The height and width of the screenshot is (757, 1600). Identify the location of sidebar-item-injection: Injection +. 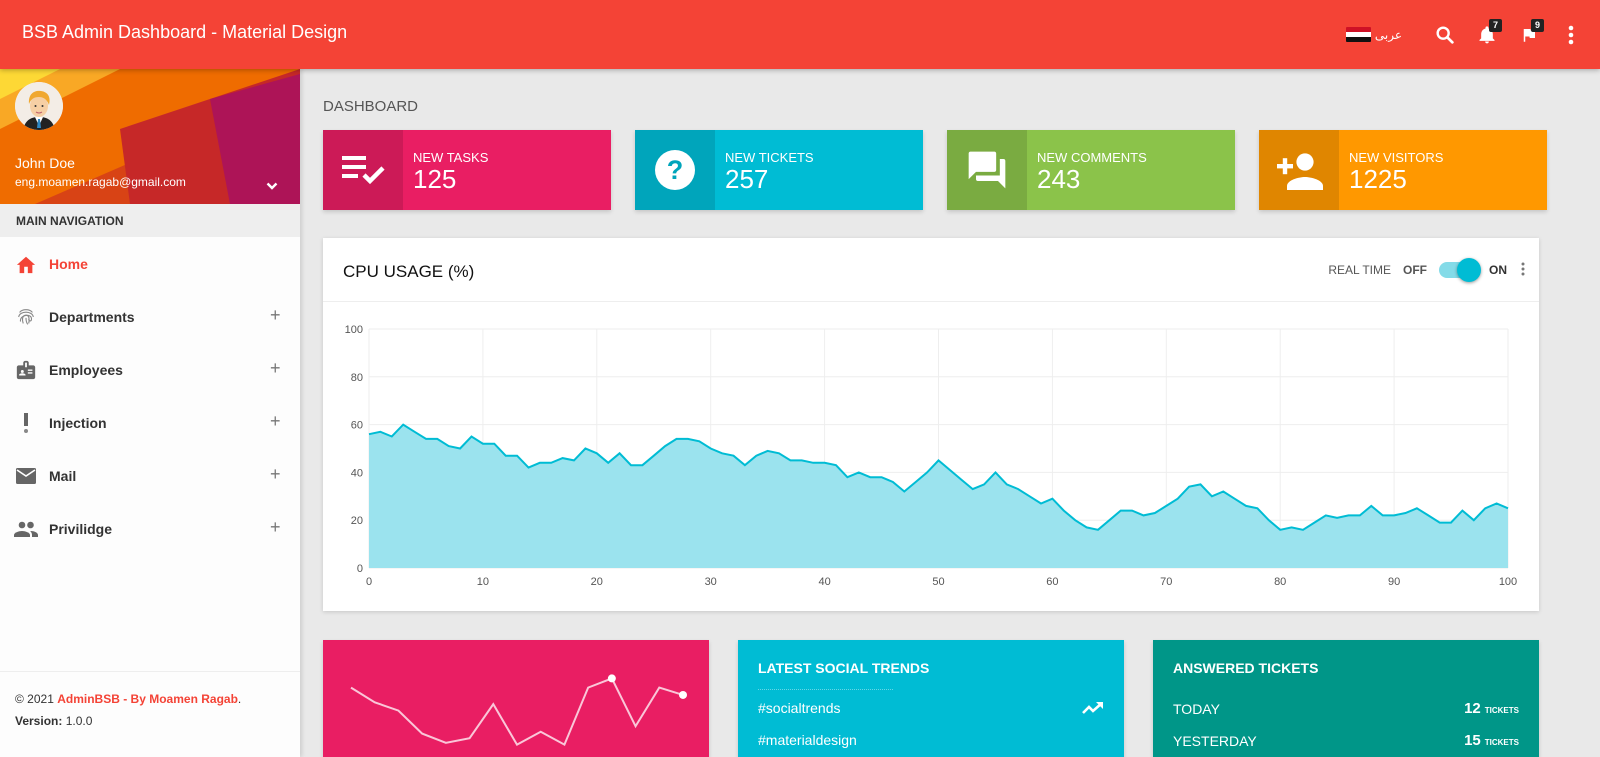
(150, 422).